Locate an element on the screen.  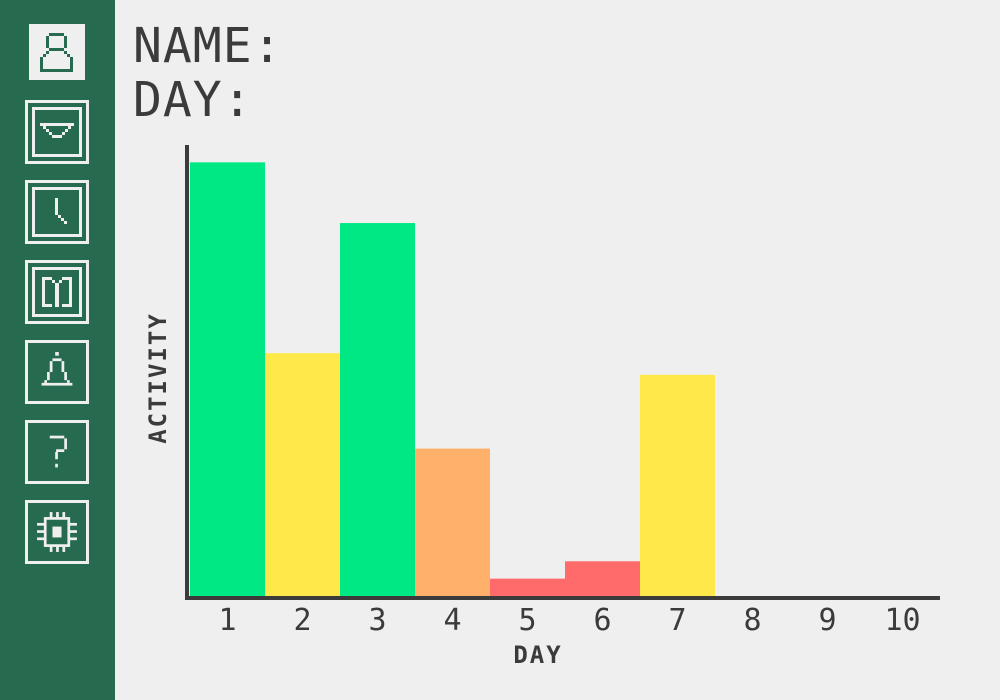
mail-icon is located at coordinates (57, 130).